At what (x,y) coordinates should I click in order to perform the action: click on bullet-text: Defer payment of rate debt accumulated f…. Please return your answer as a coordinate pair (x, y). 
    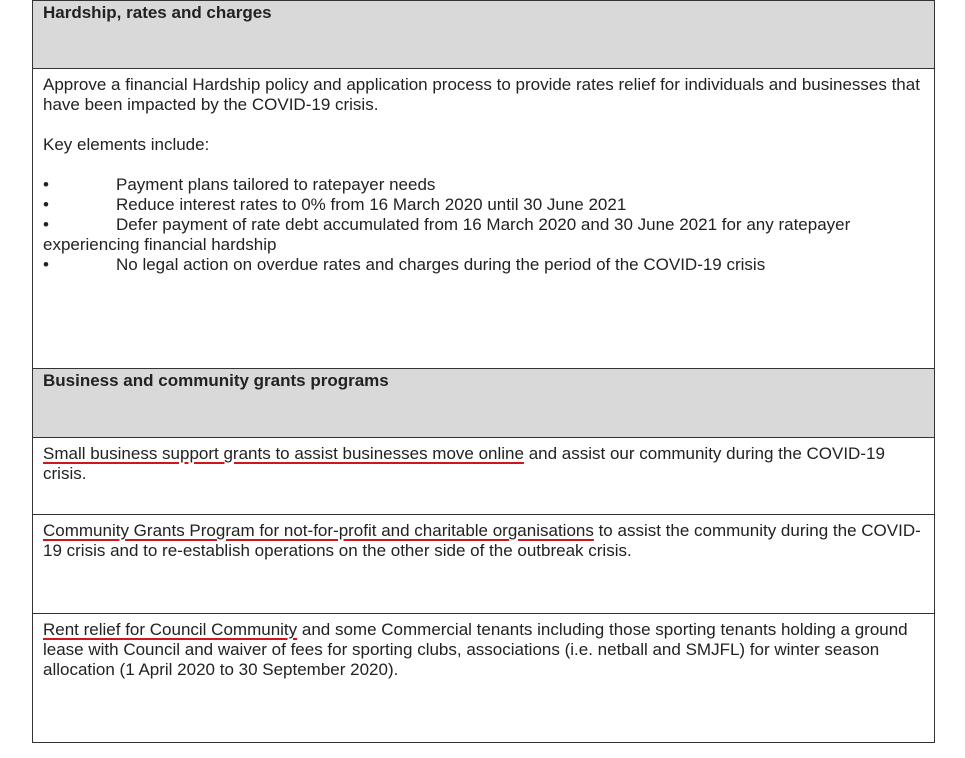
    Looking at the image, I should click on (447, 234).